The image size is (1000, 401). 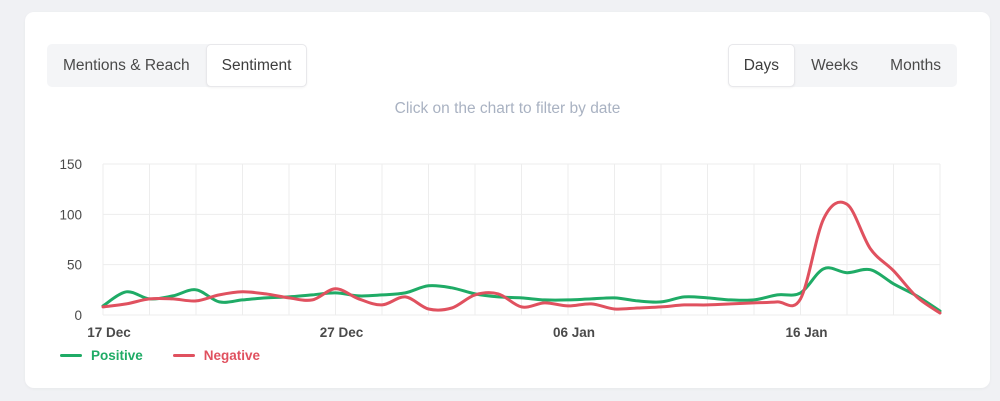 I want to click on legend-label-negative: Negative, so click(x=232, y=355).